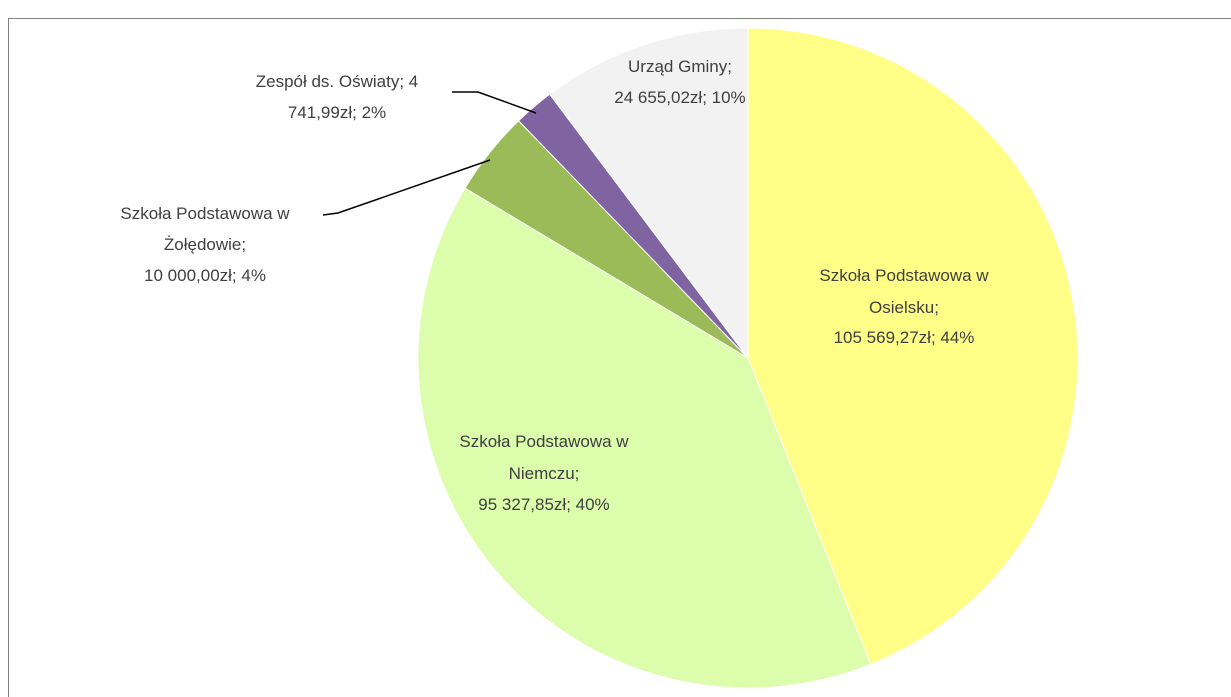 This screenshot has height=697, width=1231. I want to click on data-label-line: Niemczu;, so click(544, 473).